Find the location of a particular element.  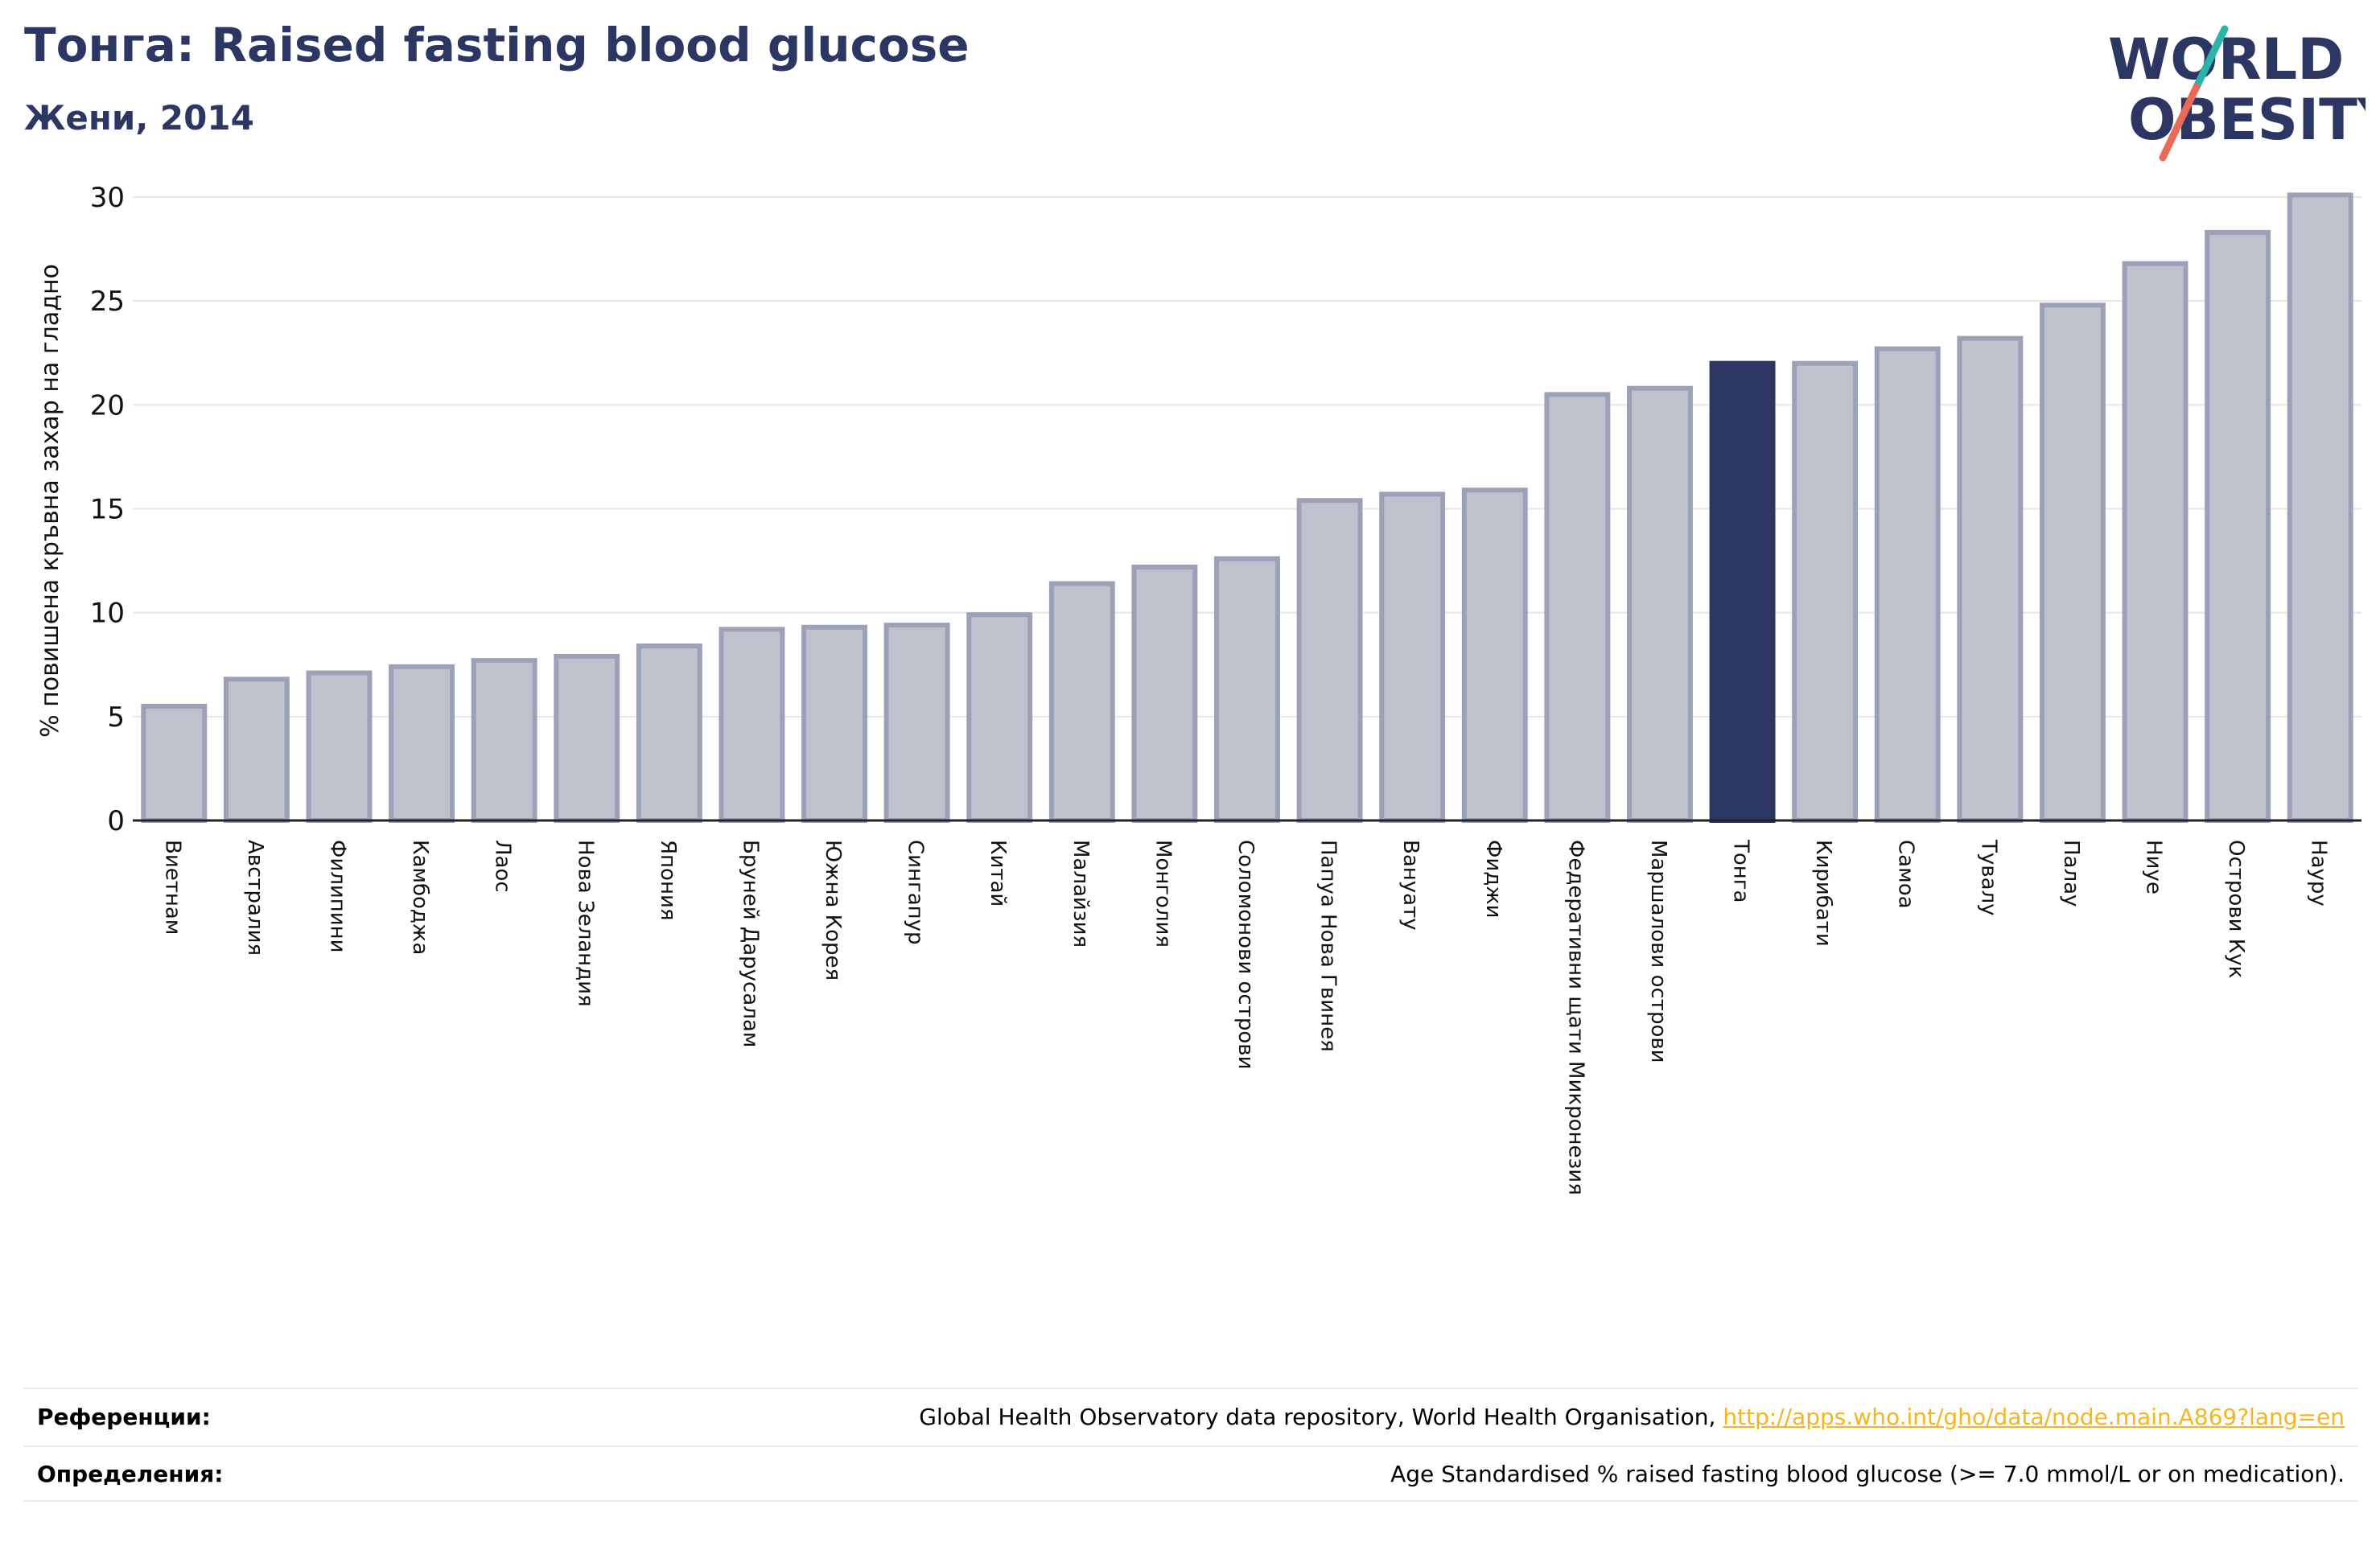

y-tick-label: 0 is located at coordinates (116, 821).